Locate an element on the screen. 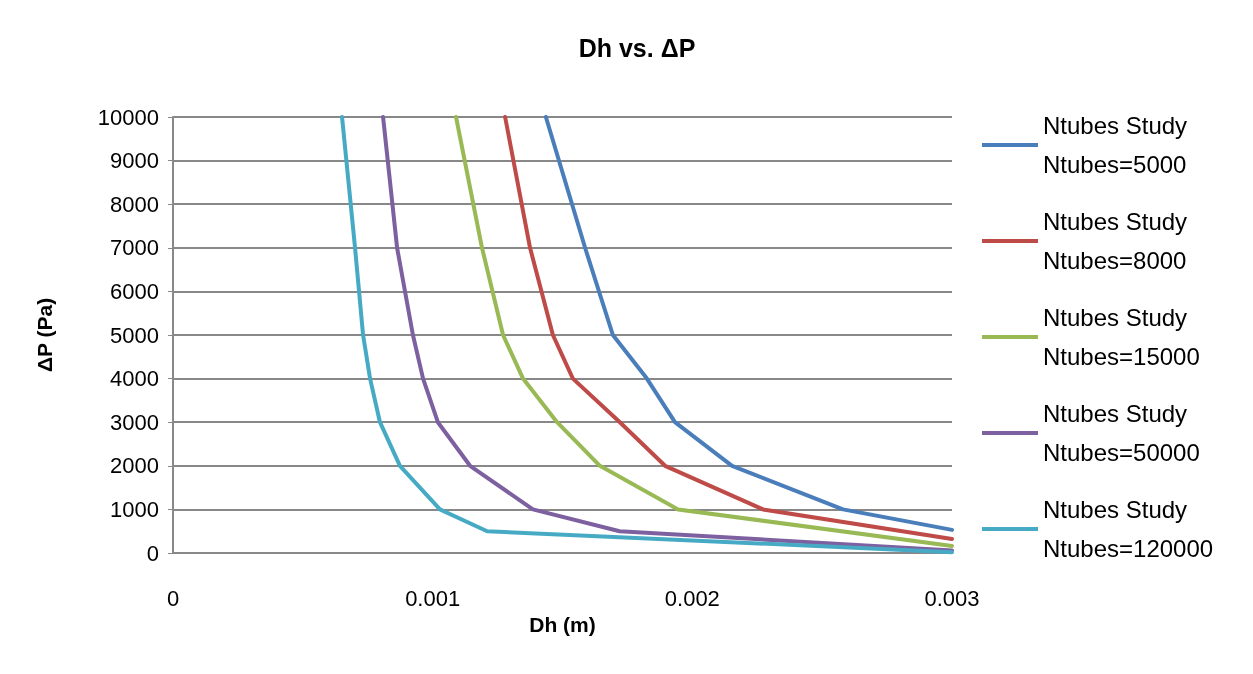 The height and width of the screenshot is (674, 1253). y-tick-label: 10000 is located at coordinates (128, 117).